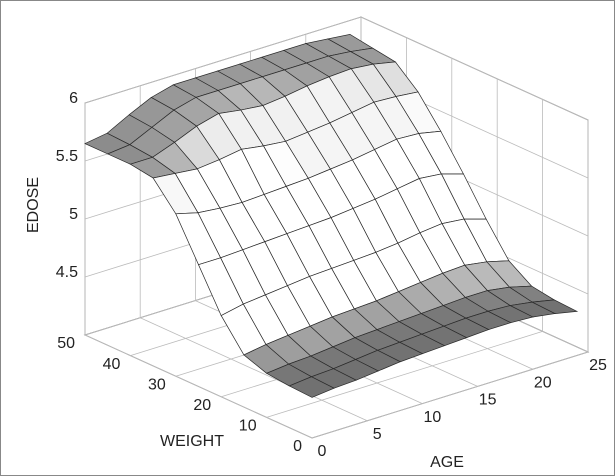  I want to click on z-tick-label: 5.5, so click(67, 156).